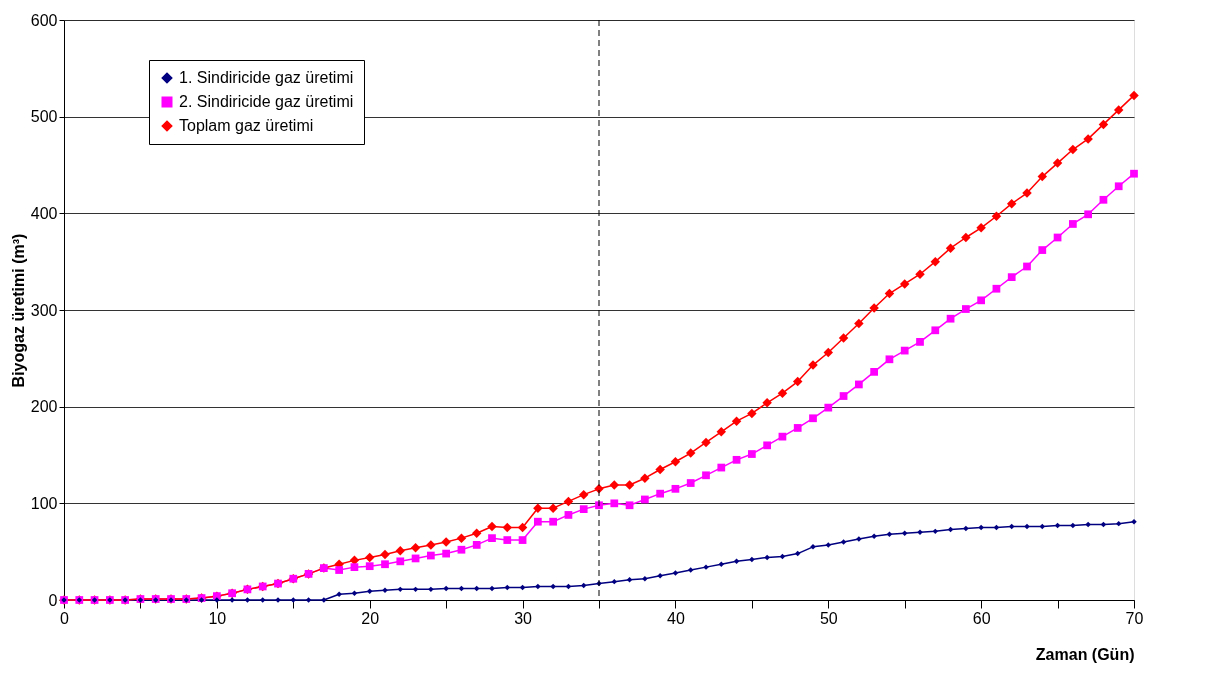  Describe the element at coordinates (246, 125) in the screenshot. I see `legend-label: Toplam gaz üretimi` at that location.